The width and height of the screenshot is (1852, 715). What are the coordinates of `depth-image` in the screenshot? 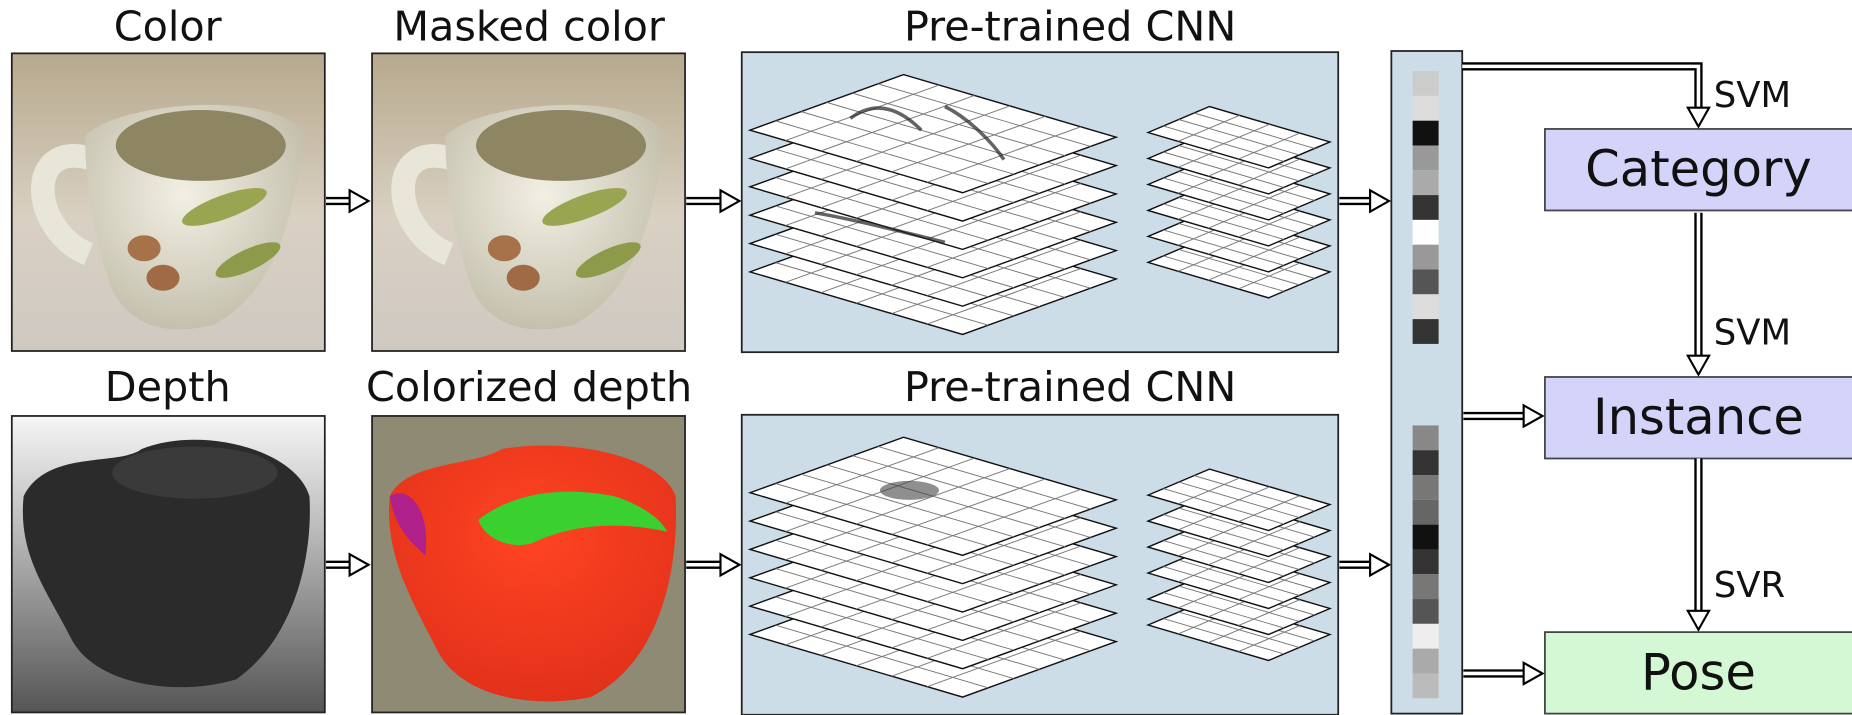 It's located at (168, 564).